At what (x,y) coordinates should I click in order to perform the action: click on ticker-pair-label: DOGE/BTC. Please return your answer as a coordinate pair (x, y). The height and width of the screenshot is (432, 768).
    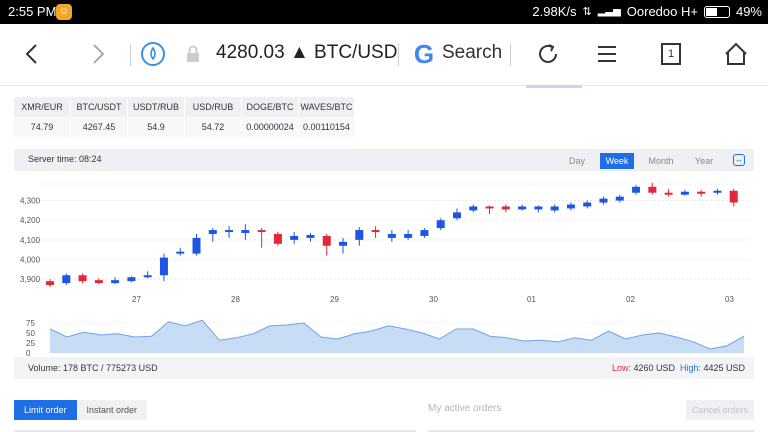
    Looking at the image, I should click on (270, 107).